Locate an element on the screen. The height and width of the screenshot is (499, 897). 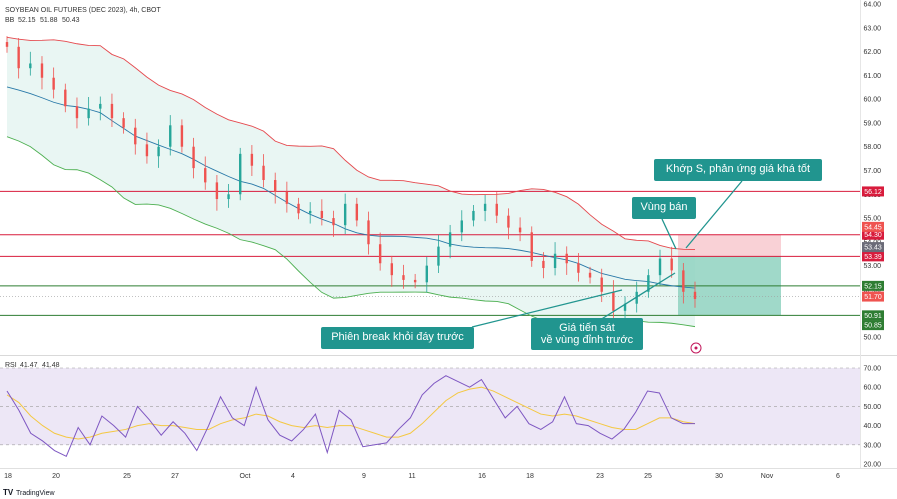
price-tag-54.45-box is located at coordinates (873, 226).